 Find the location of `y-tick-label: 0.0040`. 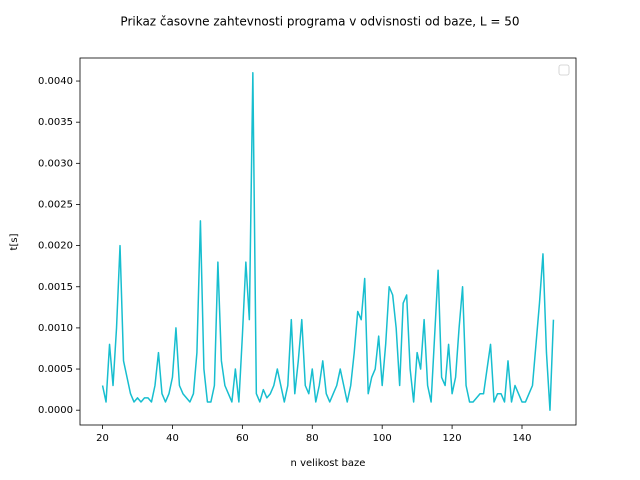

y-tick-label: 0.0040 is located at coordinates (55, 81).